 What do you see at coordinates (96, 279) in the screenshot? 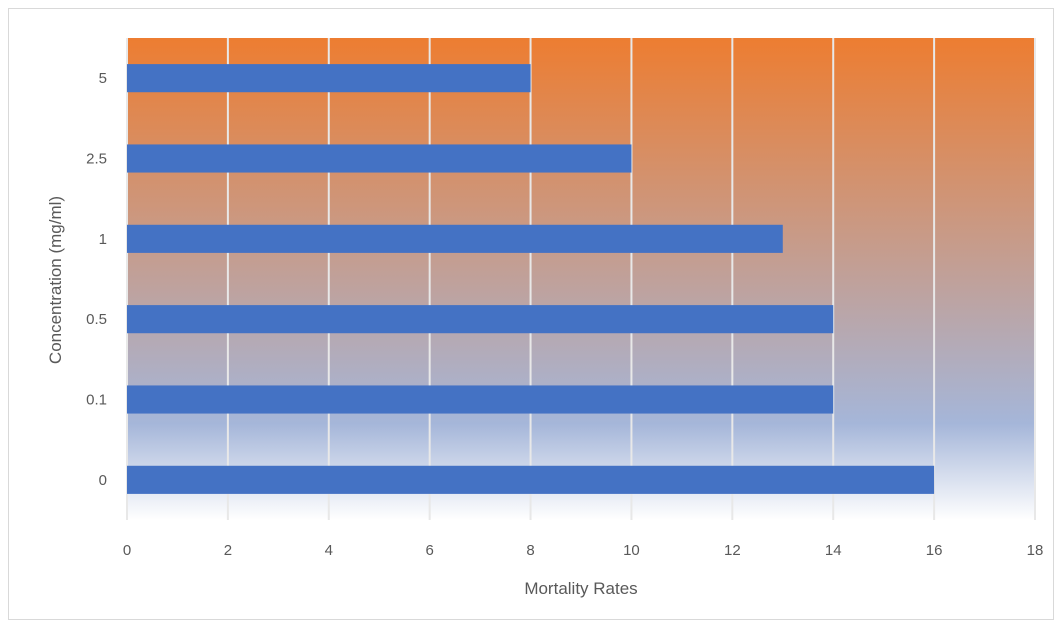
I see `y-axis-ticks: 0 0.1 0.5 1 2.5 5` at bounding box center [96, 279].